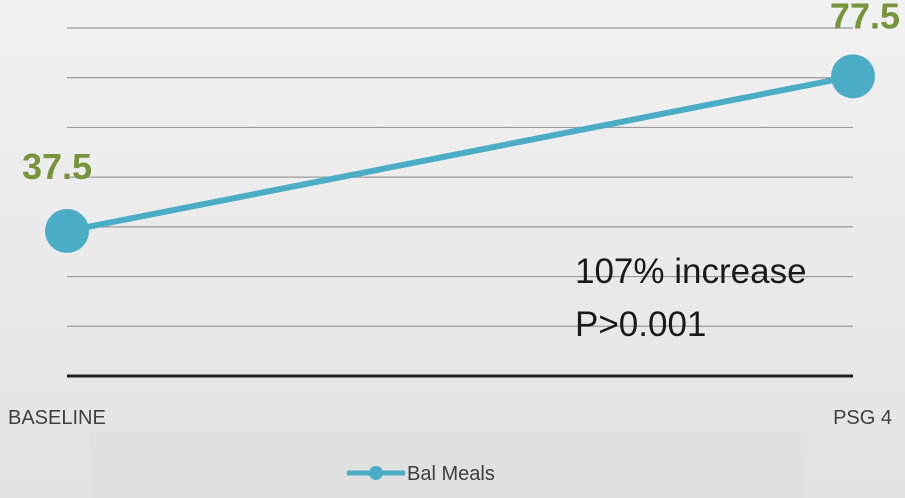 This screenshot has width=905, height=498. What do you see at coordinates (640, 324) in the screenshot?
I see `annotation-p-value: P>0.001` at bounding box center [640, 324].